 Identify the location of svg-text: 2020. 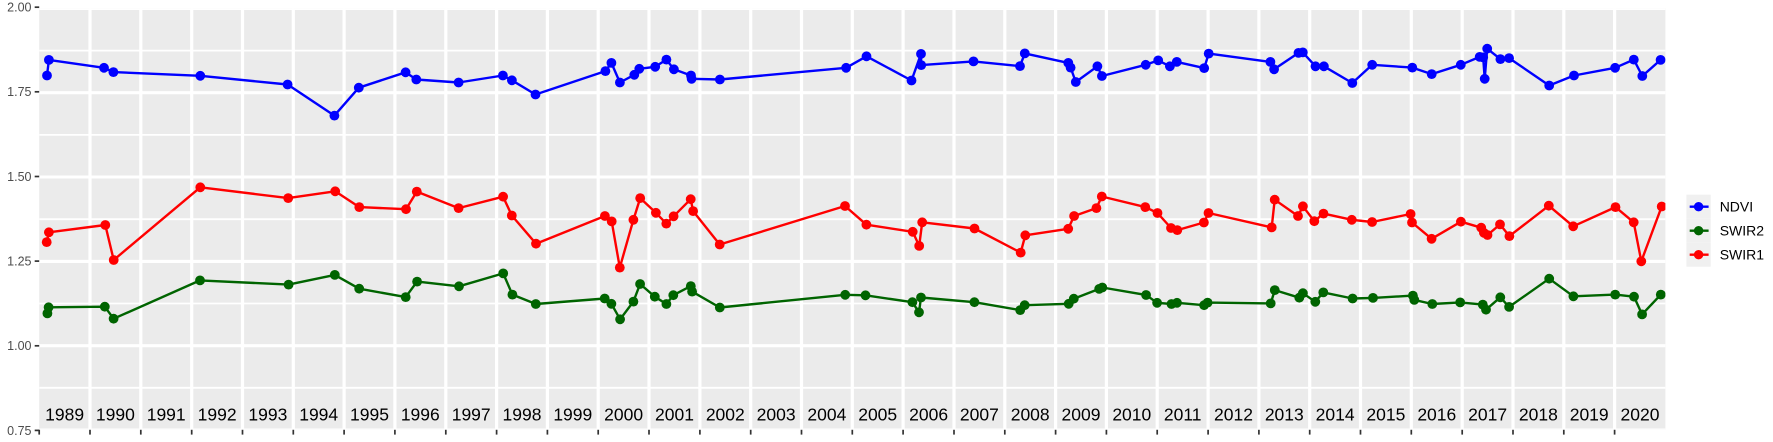
(1640, 415).